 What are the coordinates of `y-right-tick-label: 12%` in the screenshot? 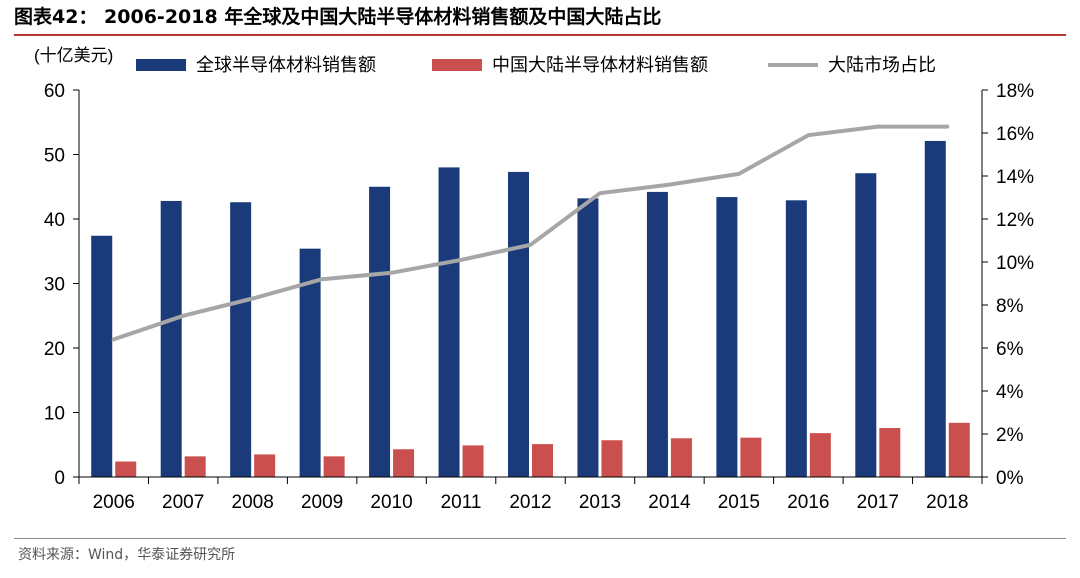 It's located at (1015, 220).